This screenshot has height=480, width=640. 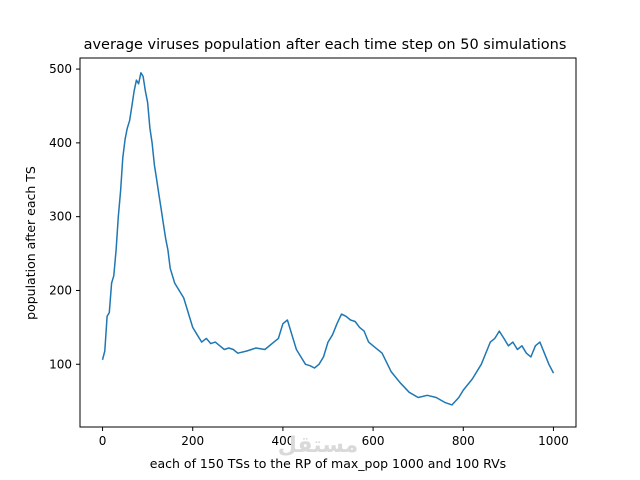 What do you see at coordinates (30, 243) in the screenshot?
I see `y-axis-label: population after each TS` at bounding box center [30, 243].